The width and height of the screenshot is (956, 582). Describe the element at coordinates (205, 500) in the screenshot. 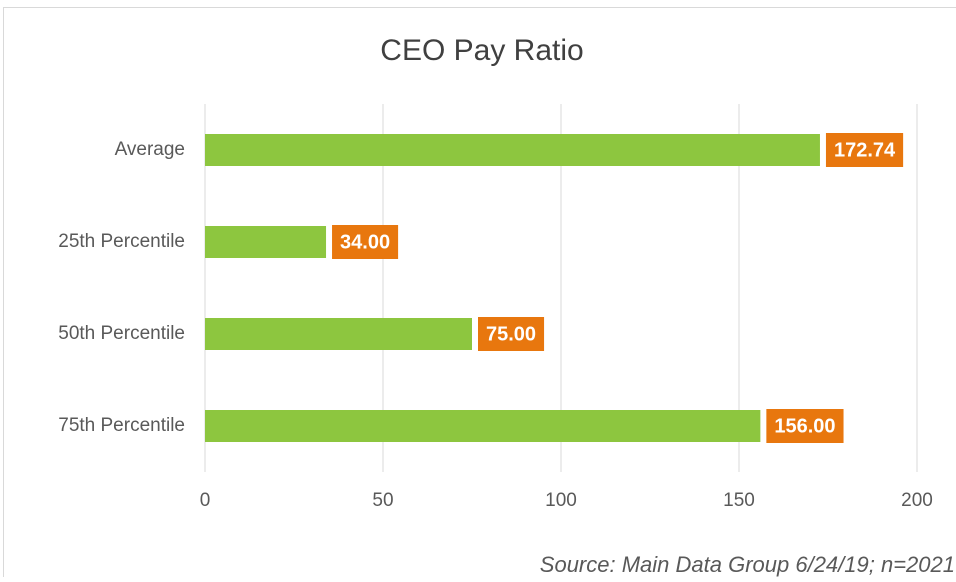

I see `x-tick-label: 0` at that location.